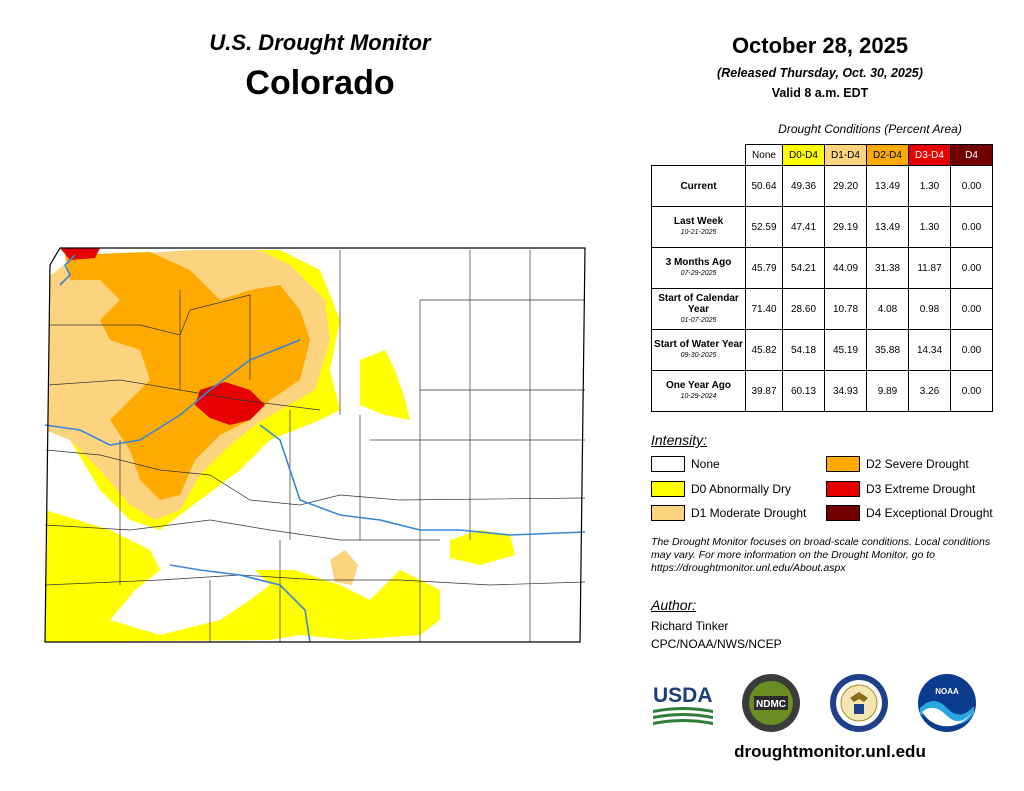 Image resolution: width=1024 pixels, height=791 pixels. I want to click on legend-label-d1: D1 Moderate Drought, so click(749, 513).